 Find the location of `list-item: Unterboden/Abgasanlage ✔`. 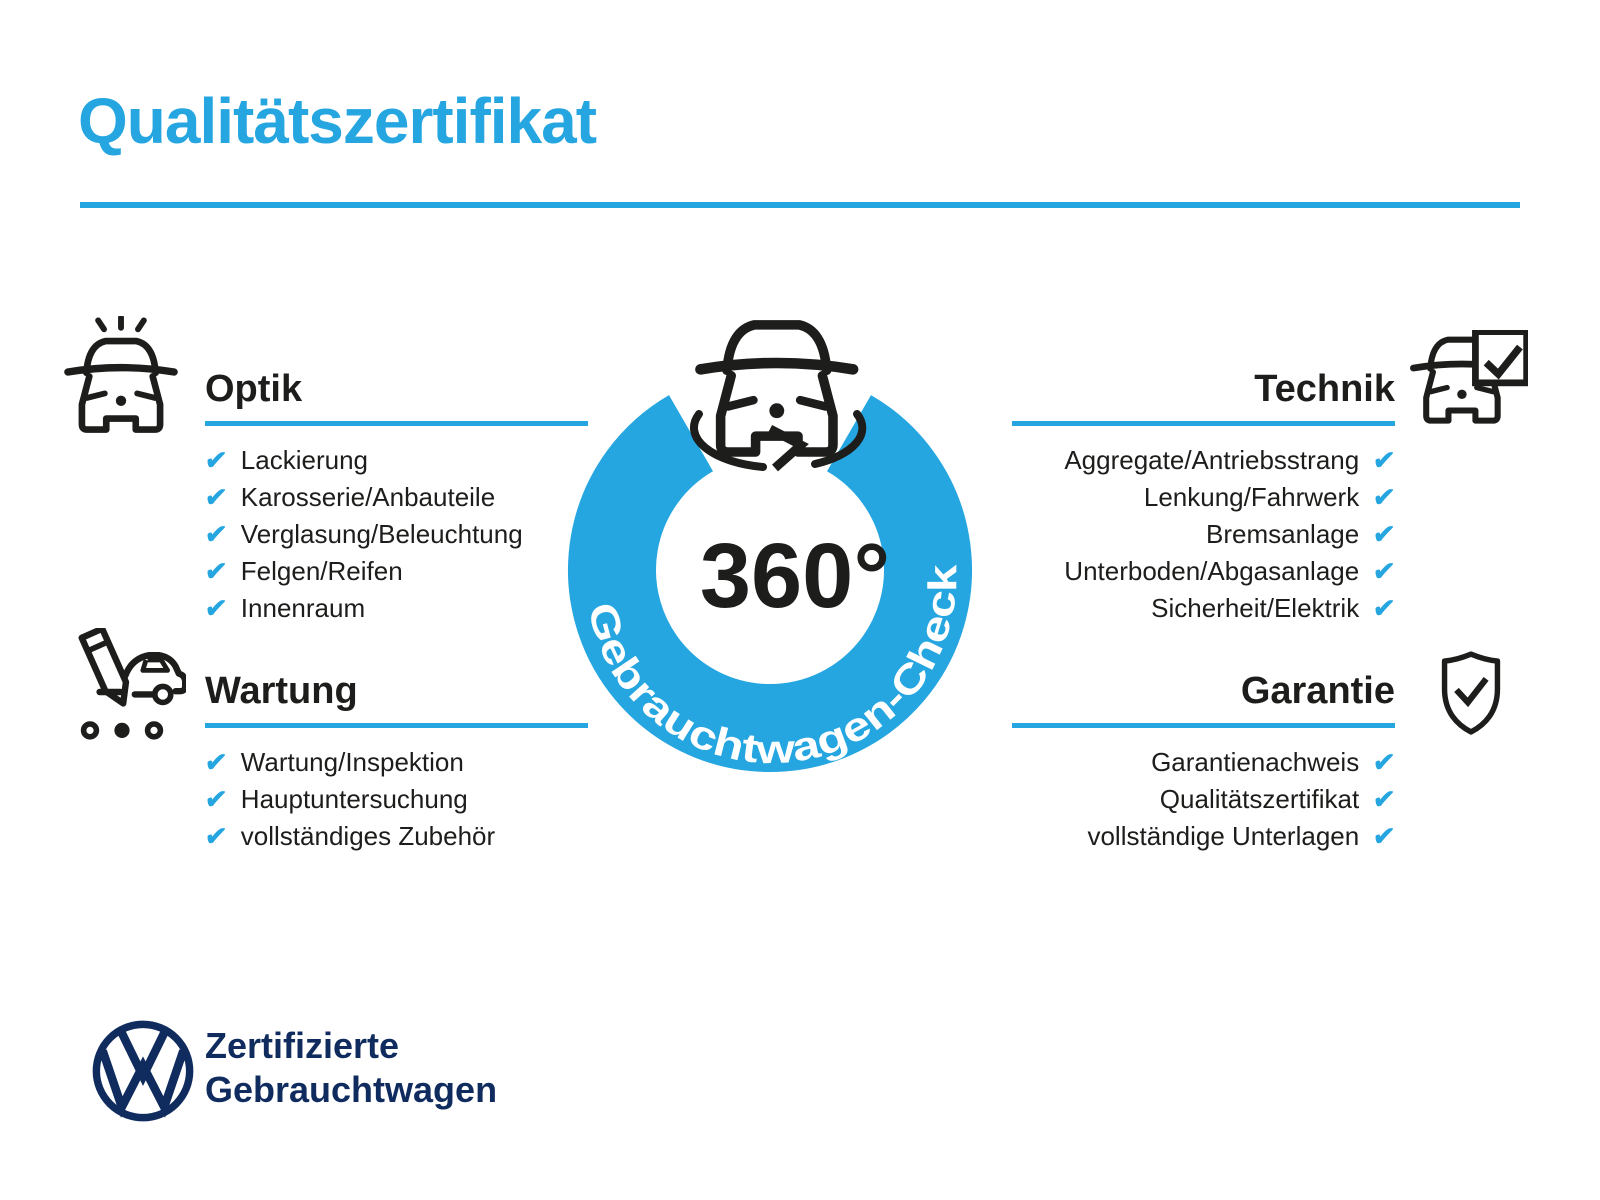

list-item: Unterboden/Abgasanlage ✔ is located at coordinates (1230, 571).